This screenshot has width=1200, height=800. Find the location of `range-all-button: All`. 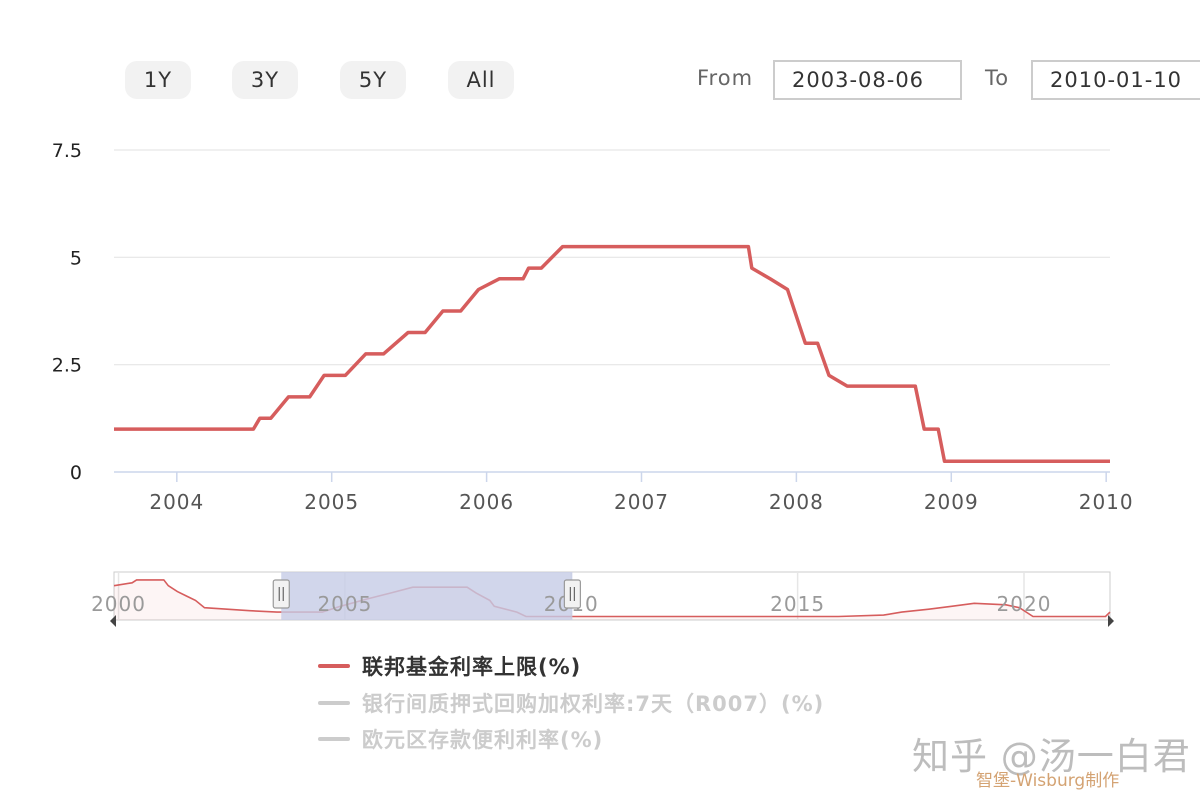

range-all-button: All is located at coordinates (481, 80).